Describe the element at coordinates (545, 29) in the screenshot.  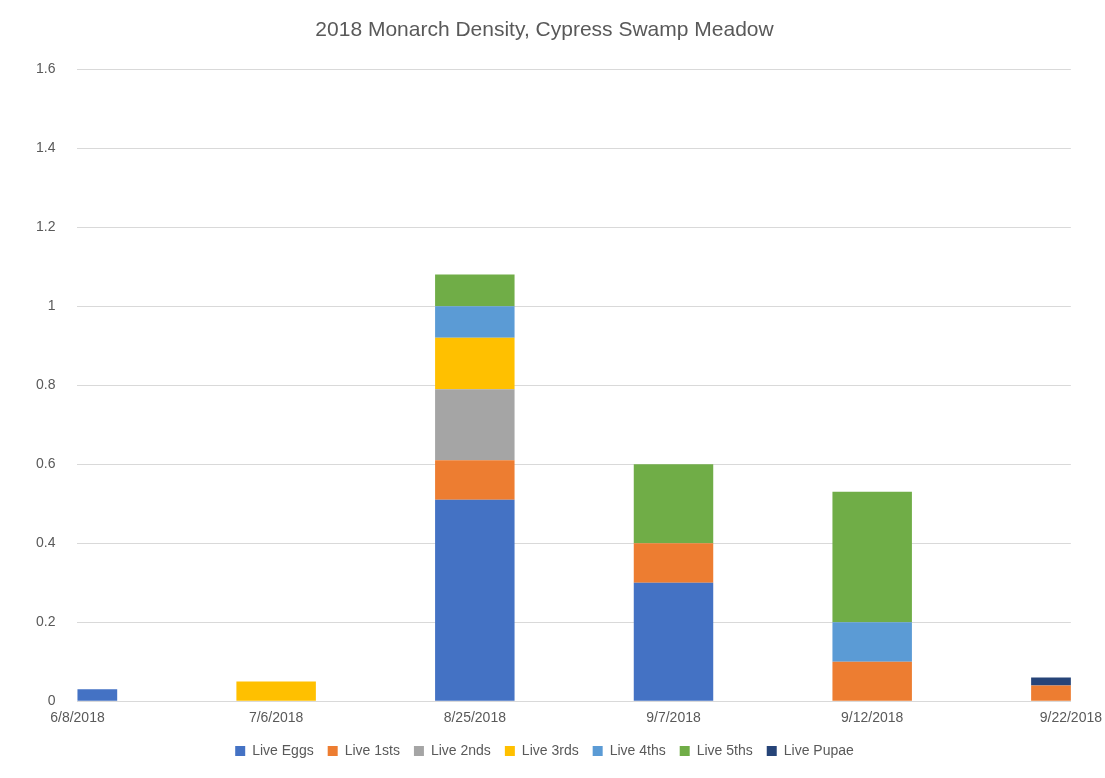
I see `chart-title: 2018 Monarch Density, Cypress Swamp Meadow` at that location.